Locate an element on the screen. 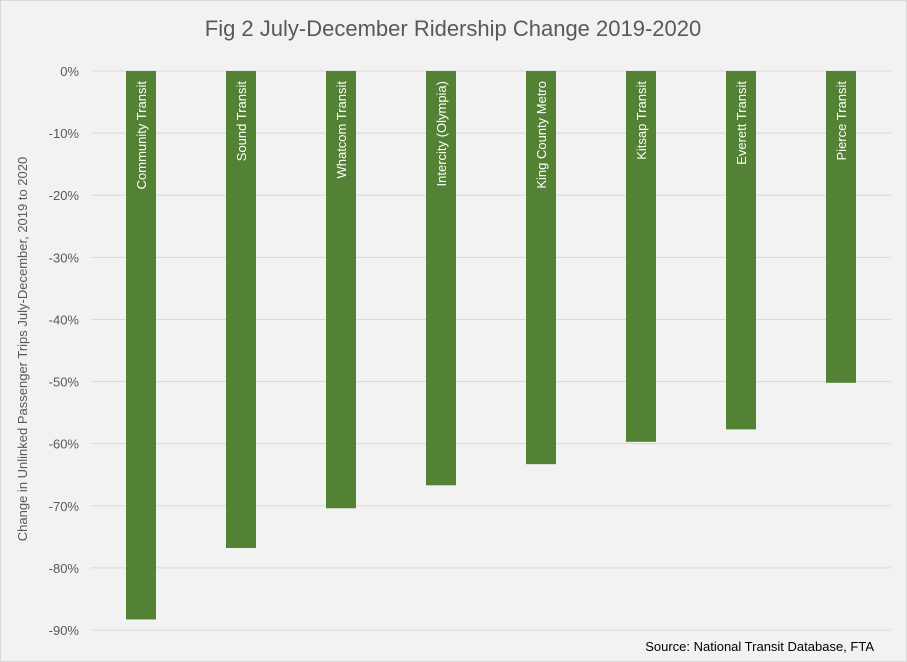 This screenshot has height=662, width=907. y-tick-label: 0% is located at coordinates (69, 71).